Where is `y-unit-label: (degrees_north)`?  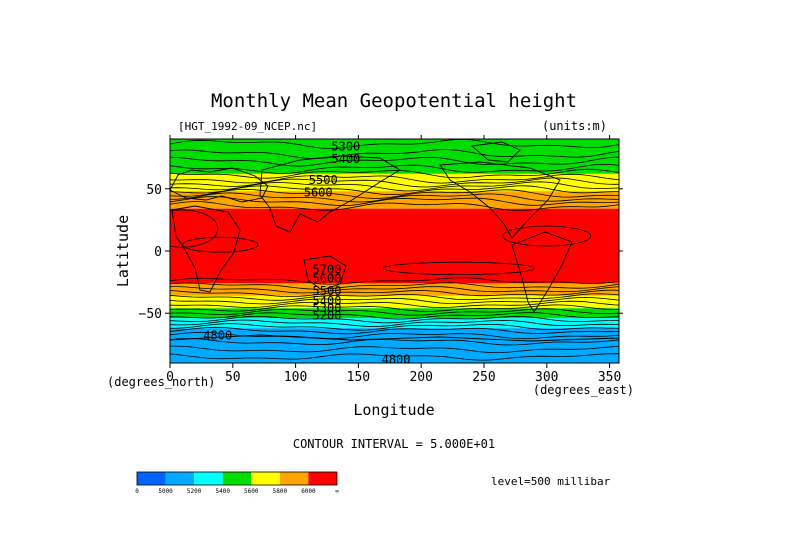 y-unit-label: (degrees_north) is located at coordinates (161, 382).